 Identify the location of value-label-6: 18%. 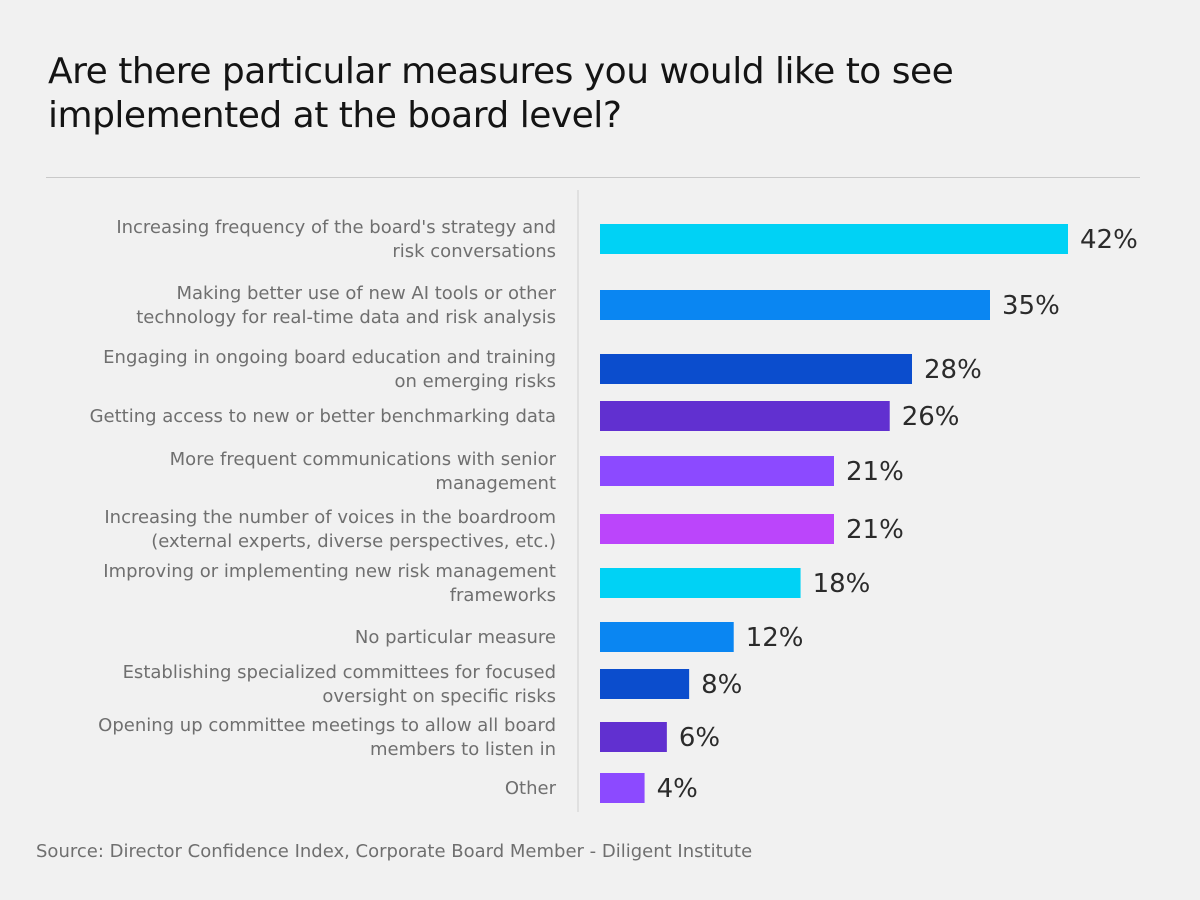
(842, 584).